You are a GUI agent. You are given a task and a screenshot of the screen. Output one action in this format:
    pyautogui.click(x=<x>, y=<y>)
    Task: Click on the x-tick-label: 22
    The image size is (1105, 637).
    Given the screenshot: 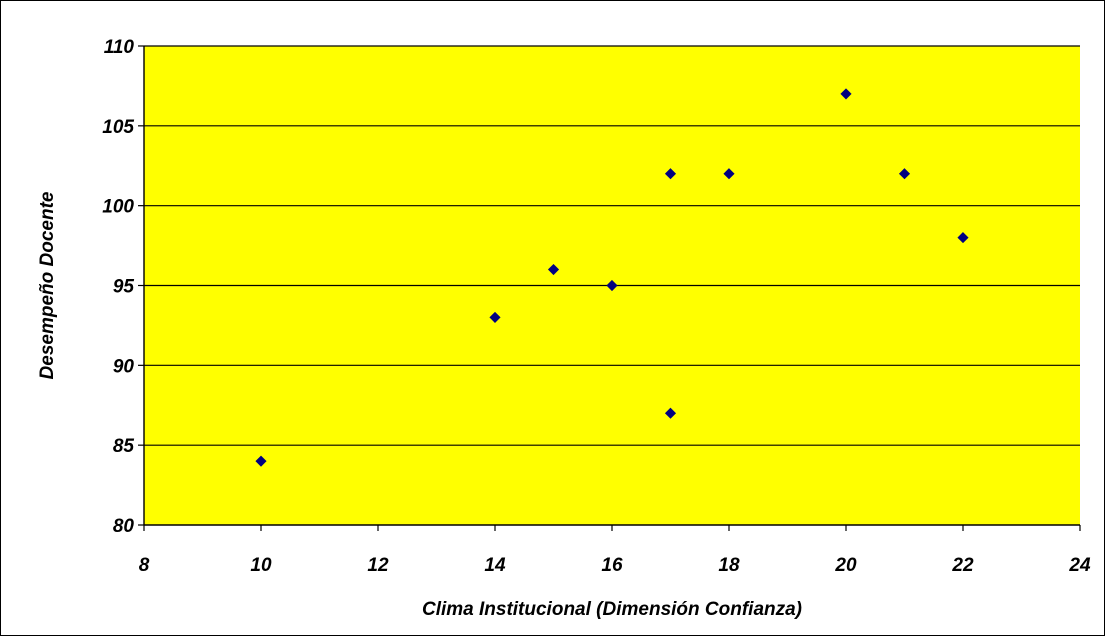 What is the action you would take?
    pyautogui.click(x=962, y=565)
    